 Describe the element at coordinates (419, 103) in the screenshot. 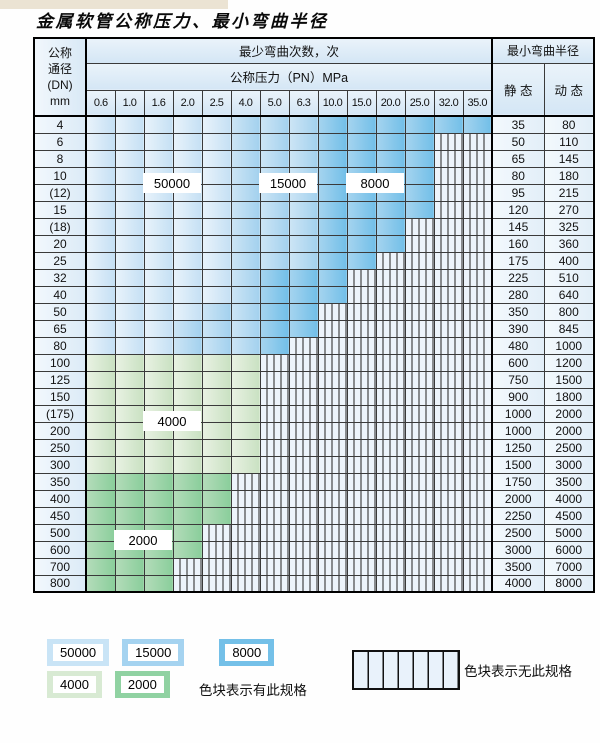

I see `pressure-value: 25.0` at that location.